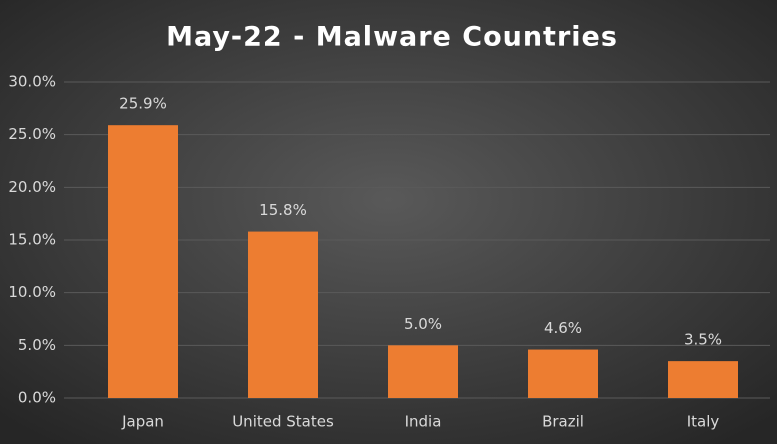 The image size is (777, 444). I want to click on data-label: 15.8%, so click(283, 210).